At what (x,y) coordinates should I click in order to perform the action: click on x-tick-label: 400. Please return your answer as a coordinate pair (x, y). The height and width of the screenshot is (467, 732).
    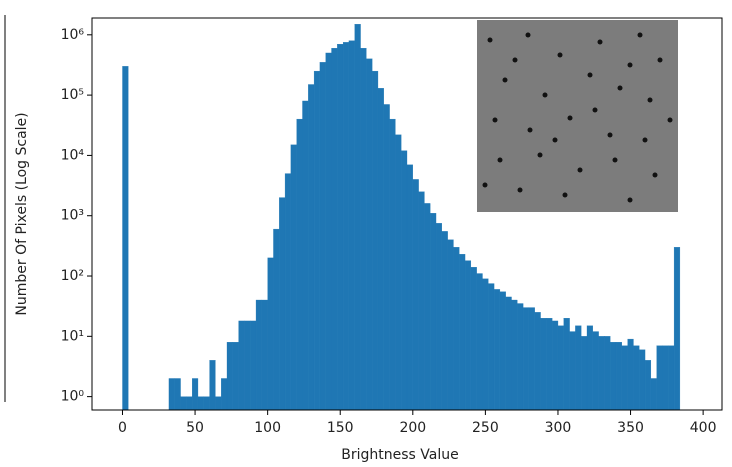
    Looking at the image, I should click on (703, 428).